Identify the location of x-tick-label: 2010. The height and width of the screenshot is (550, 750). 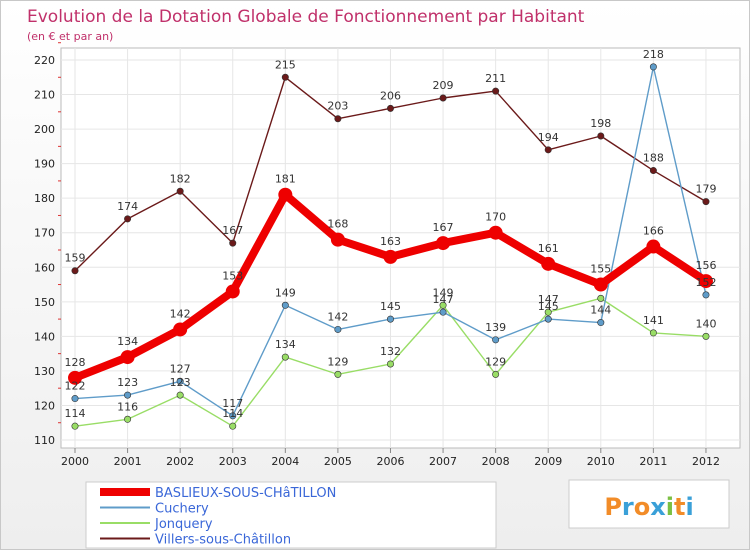
(601, 461).